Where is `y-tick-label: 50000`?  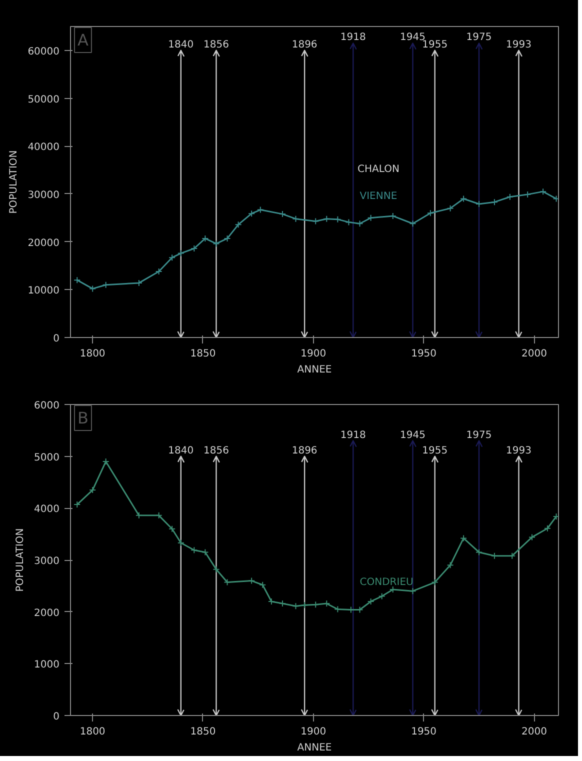 y-tick-label: 50000 is located at coordinates (44, 100).